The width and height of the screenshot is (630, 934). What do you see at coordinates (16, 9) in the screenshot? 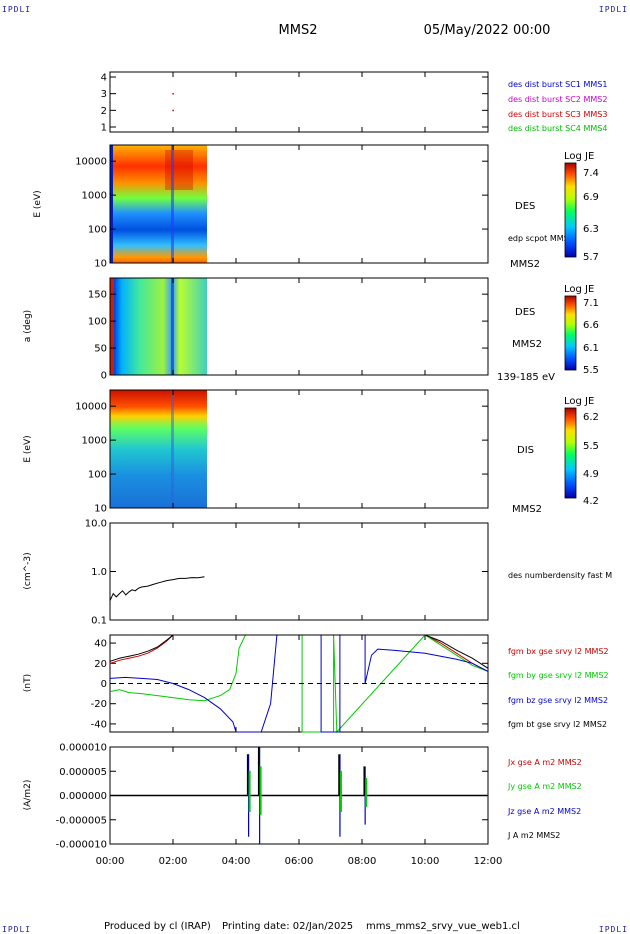
I see `corner-label-top-left: IPDLI` at bounding box center [16, 9].